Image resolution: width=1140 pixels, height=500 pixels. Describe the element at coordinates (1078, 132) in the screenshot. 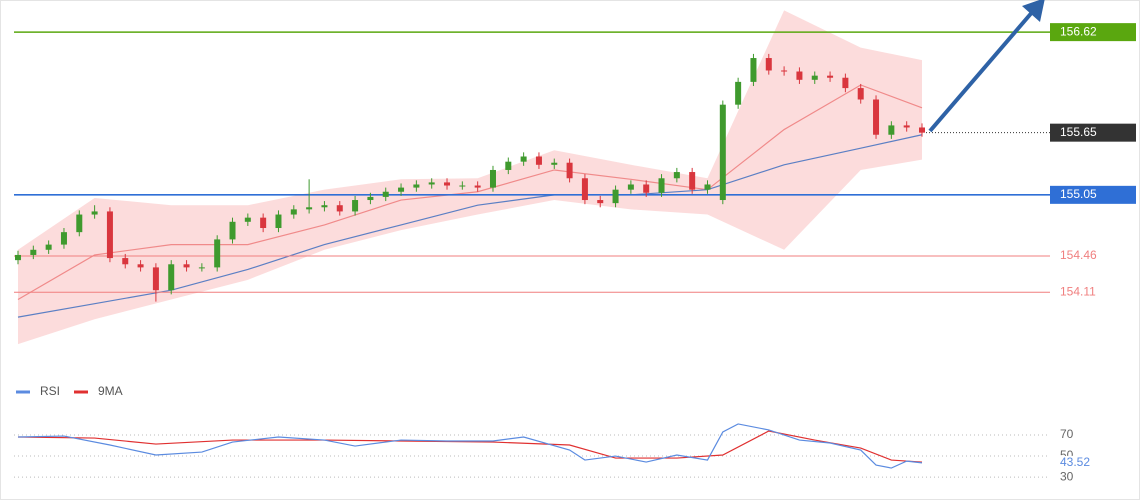

I see `level-label: 155.65` at that location.